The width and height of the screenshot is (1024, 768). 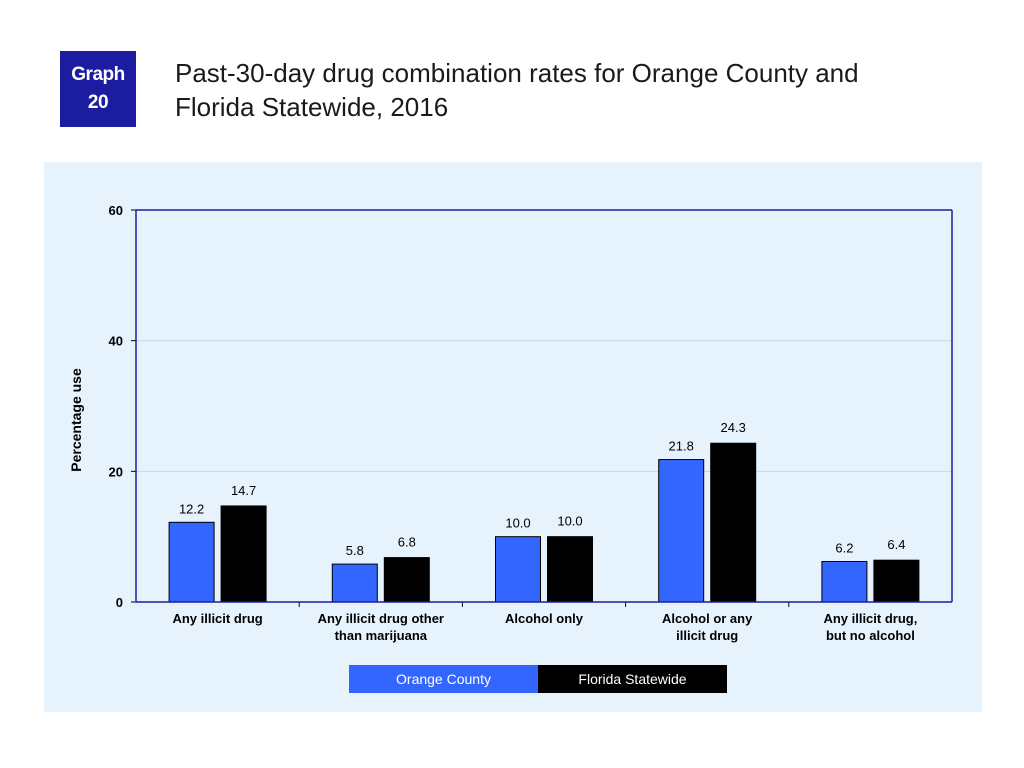 I want to click on x-tick-label: Any illicit drug other, so click(x=381, y=618).